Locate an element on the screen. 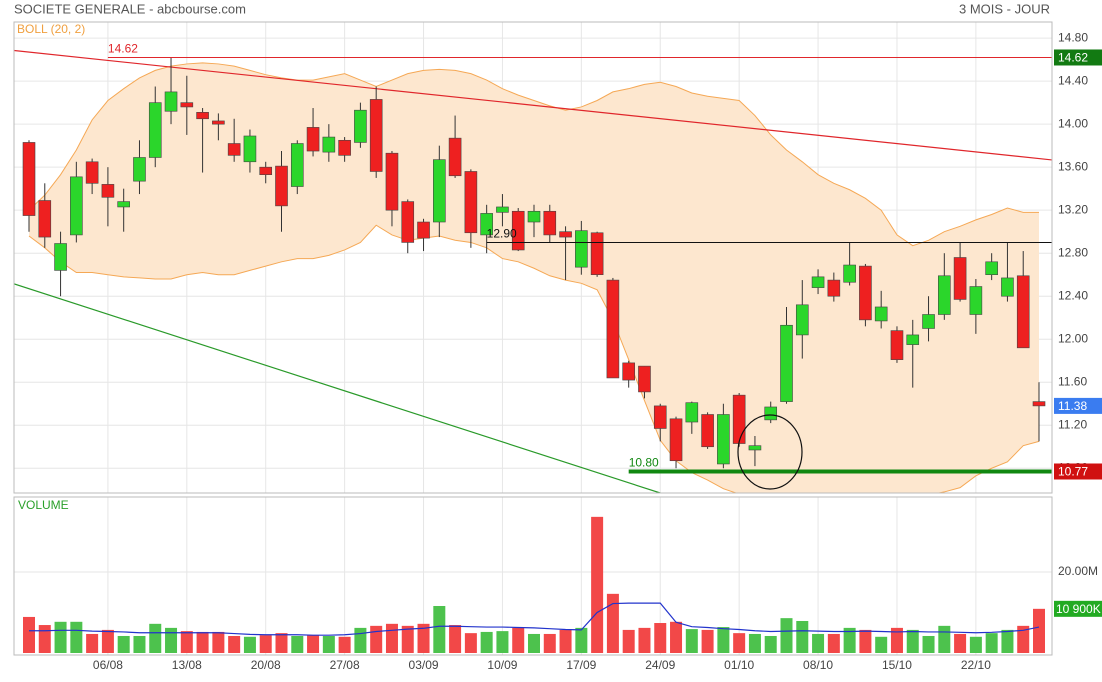 Image resolution: width=1102 pixels, height=682 pixels. volume-average is located at coordinates (534, 619).